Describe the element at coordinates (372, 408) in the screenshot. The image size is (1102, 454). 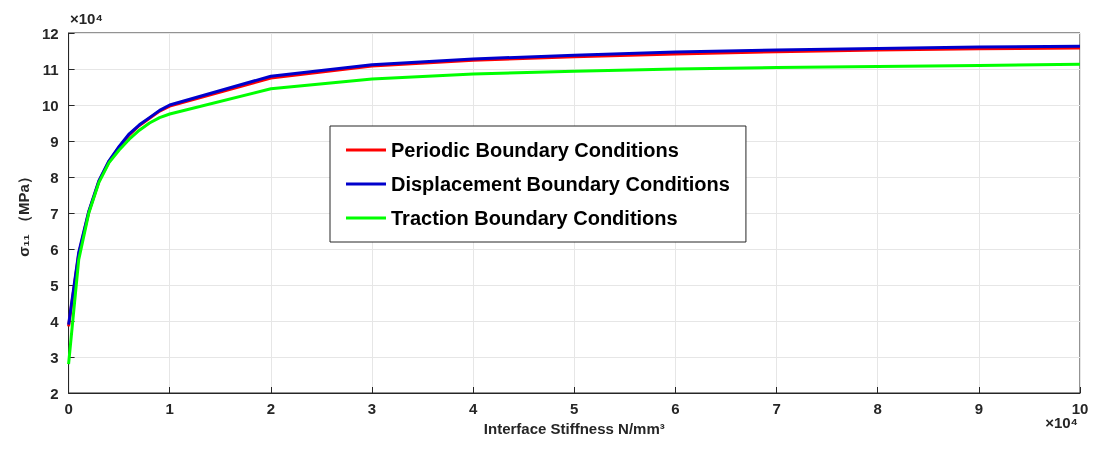
I see `x-tick-label: 3` at that location.